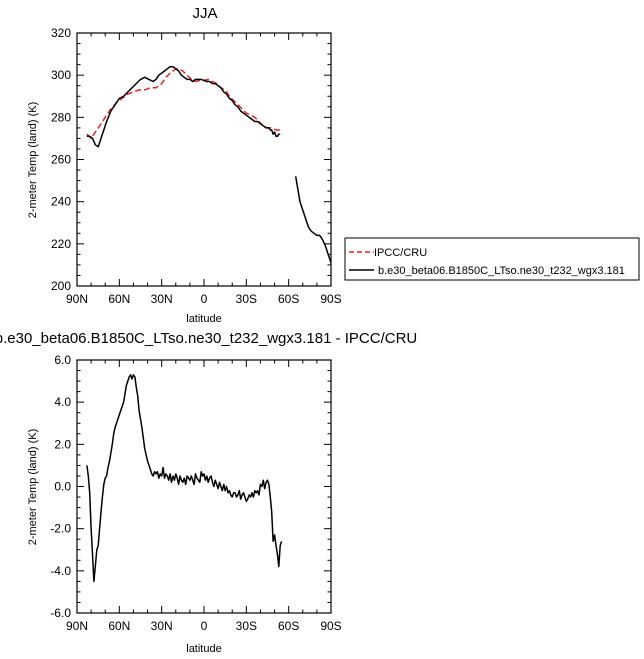 The width and height of the screenshot is (644, 659). I want to click on bottom-y-tick-label: 6.0, so click(62, 360).